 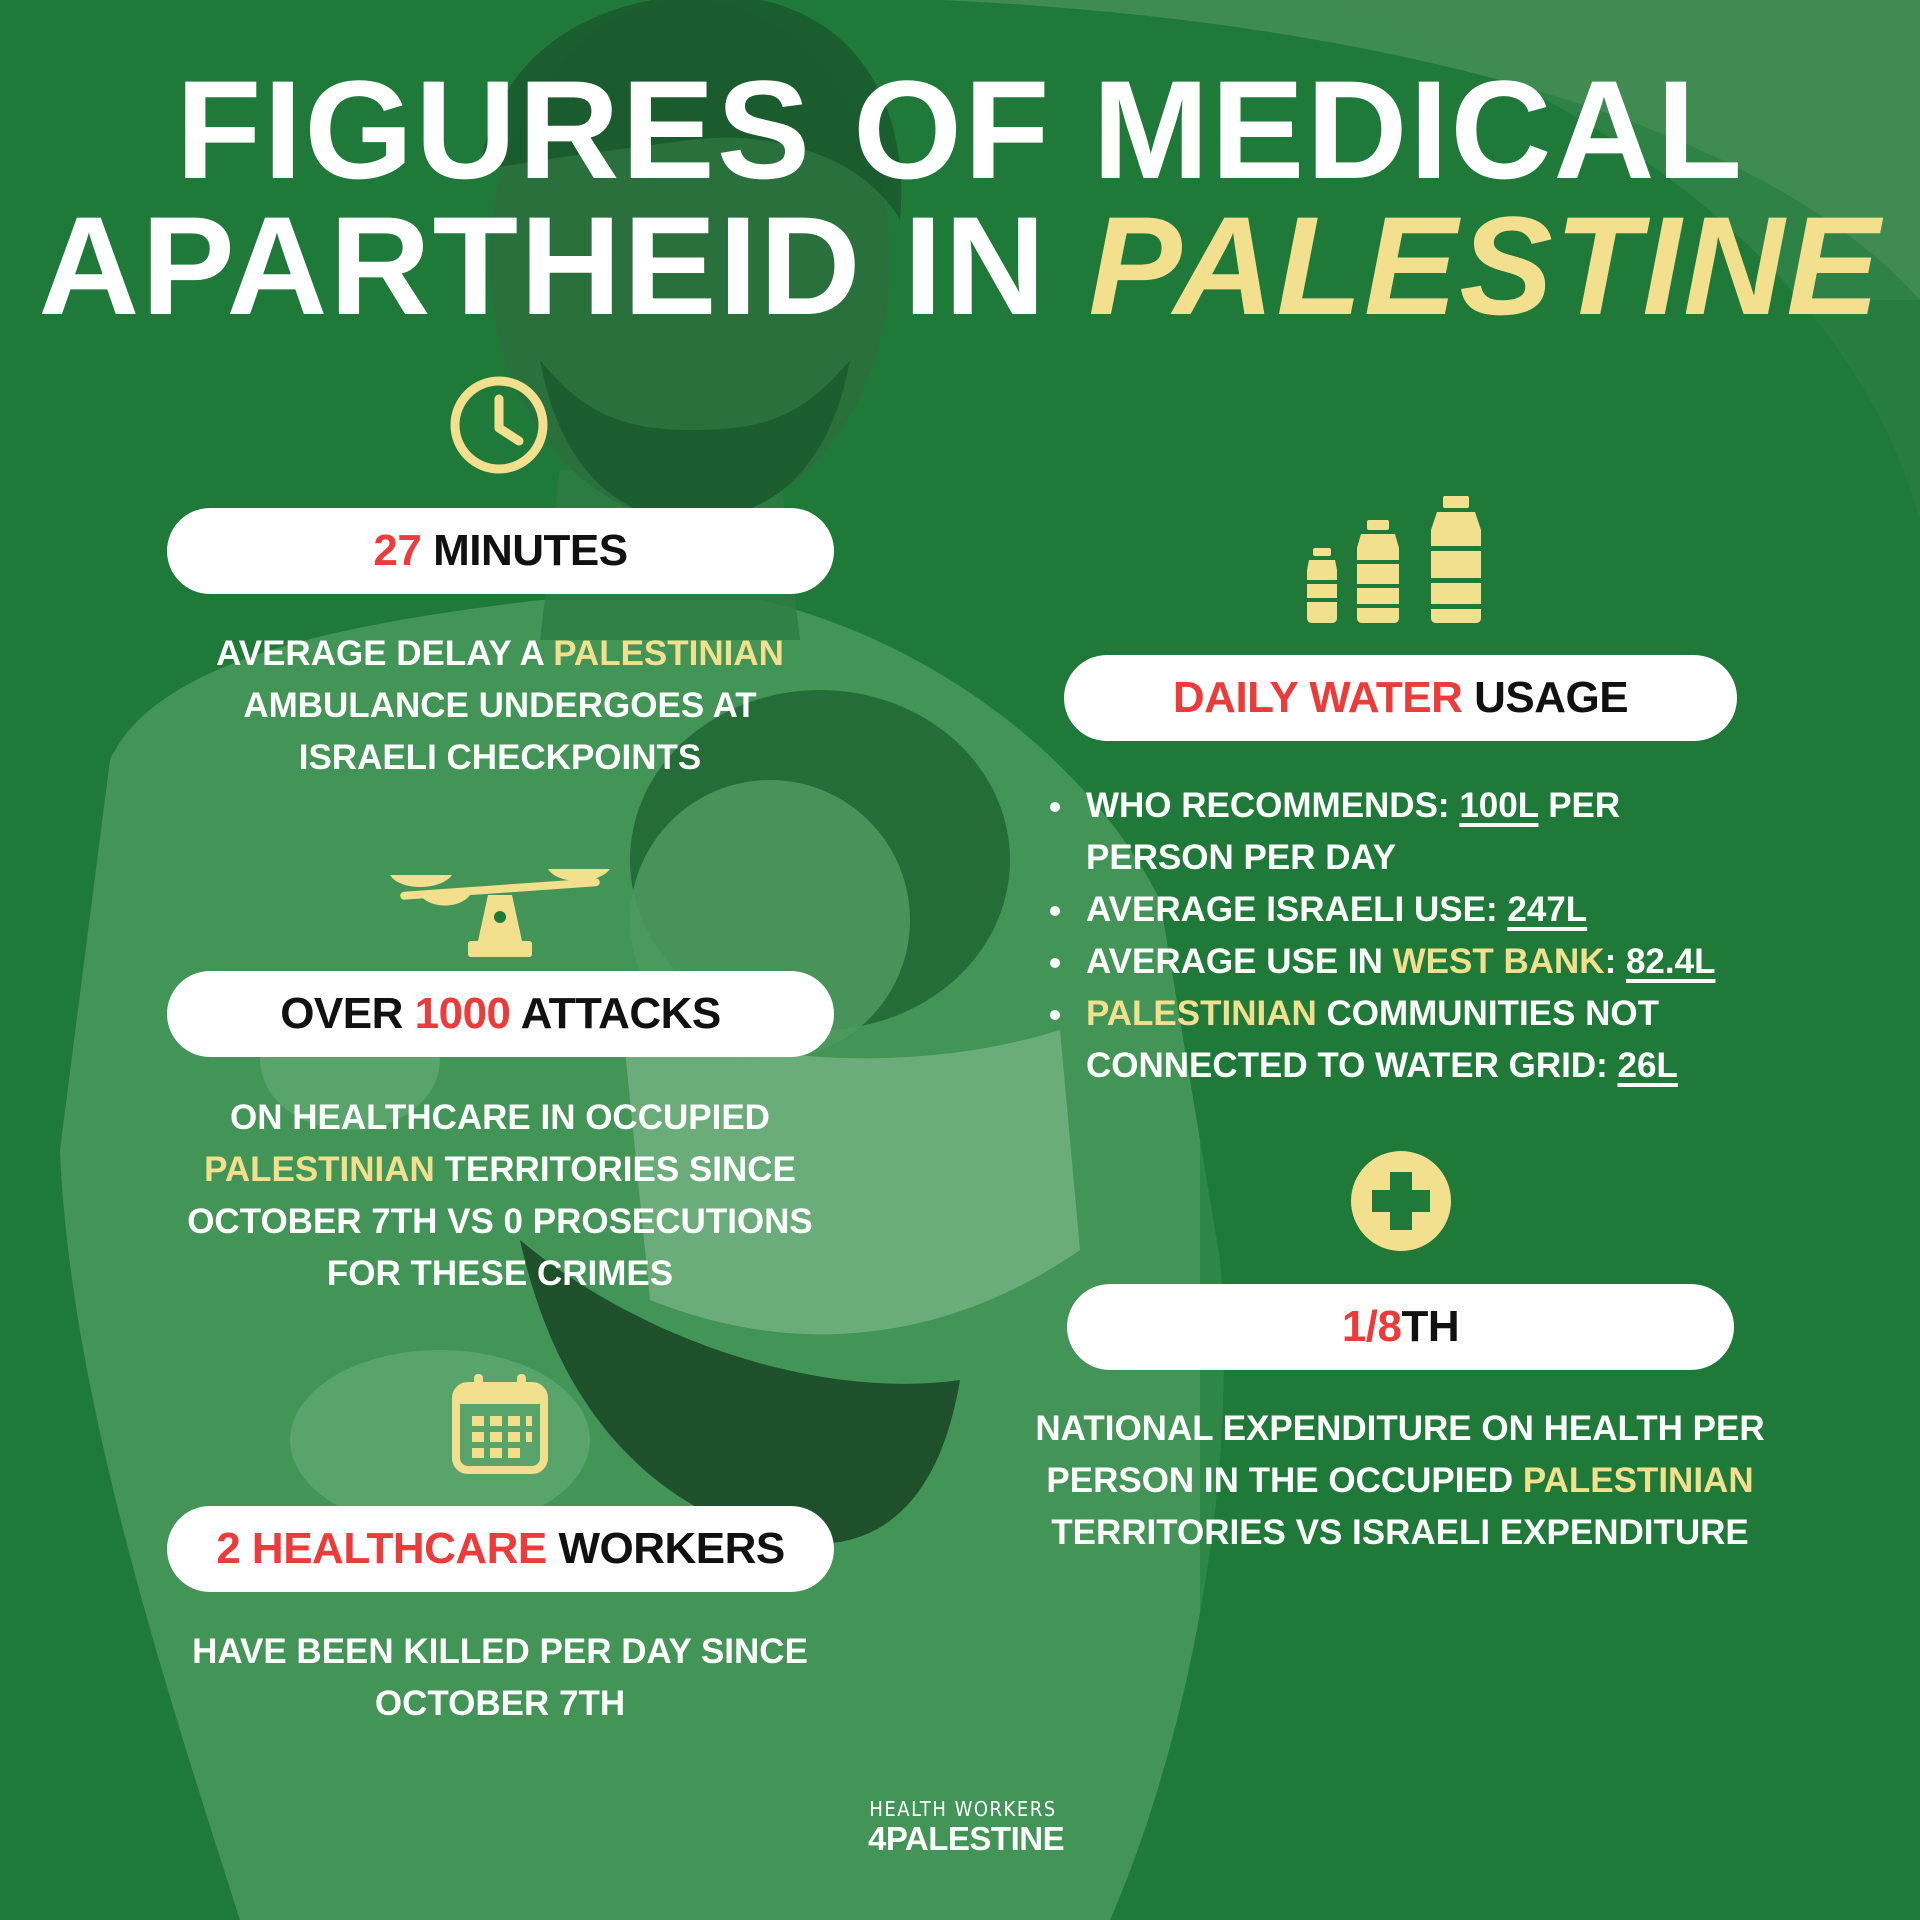 I want to click on water-b1-rest: PER, so click(x=1579, y=805).